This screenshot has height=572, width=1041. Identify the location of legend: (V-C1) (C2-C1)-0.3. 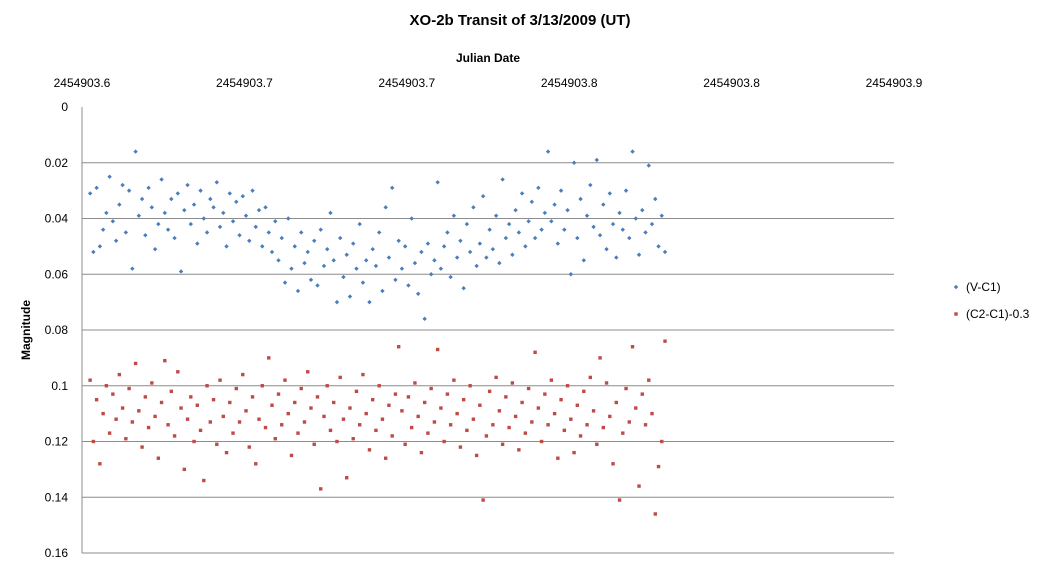
(991, 300).